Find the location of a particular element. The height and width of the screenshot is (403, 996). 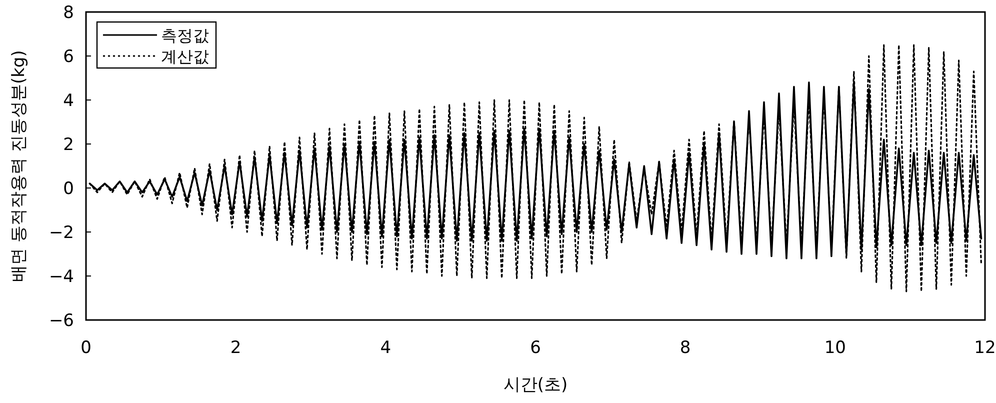

y-tick-label: −2 is located at coordinates (61, 233).